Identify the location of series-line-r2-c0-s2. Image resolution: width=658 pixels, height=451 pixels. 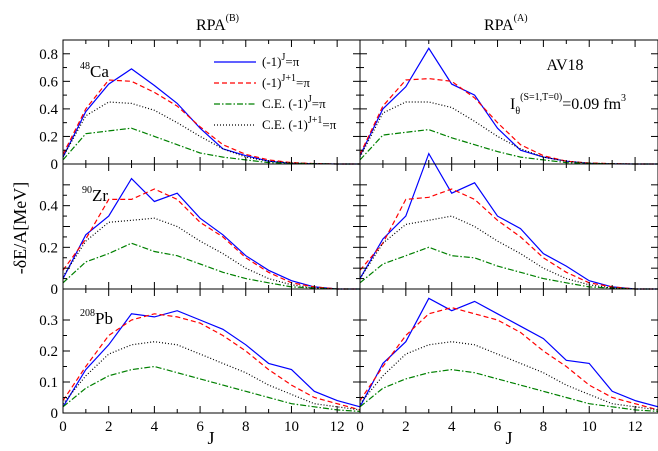
(211, 388).